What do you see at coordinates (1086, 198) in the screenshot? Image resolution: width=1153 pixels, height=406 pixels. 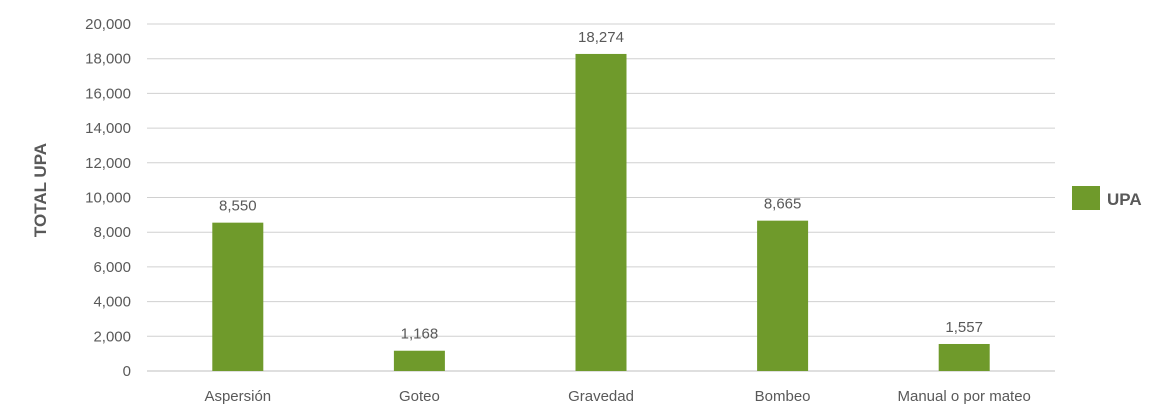 I see `legend-swatch` at bounding box center [1086, 198].